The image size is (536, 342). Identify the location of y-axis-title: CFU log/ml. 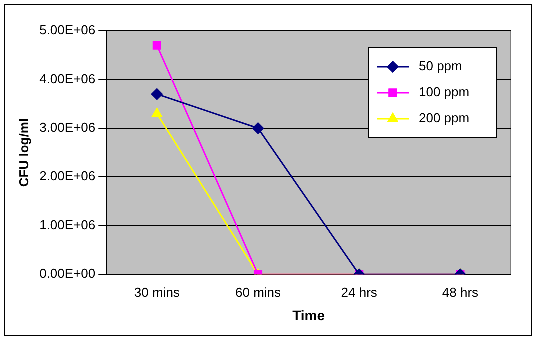
(24, 153).